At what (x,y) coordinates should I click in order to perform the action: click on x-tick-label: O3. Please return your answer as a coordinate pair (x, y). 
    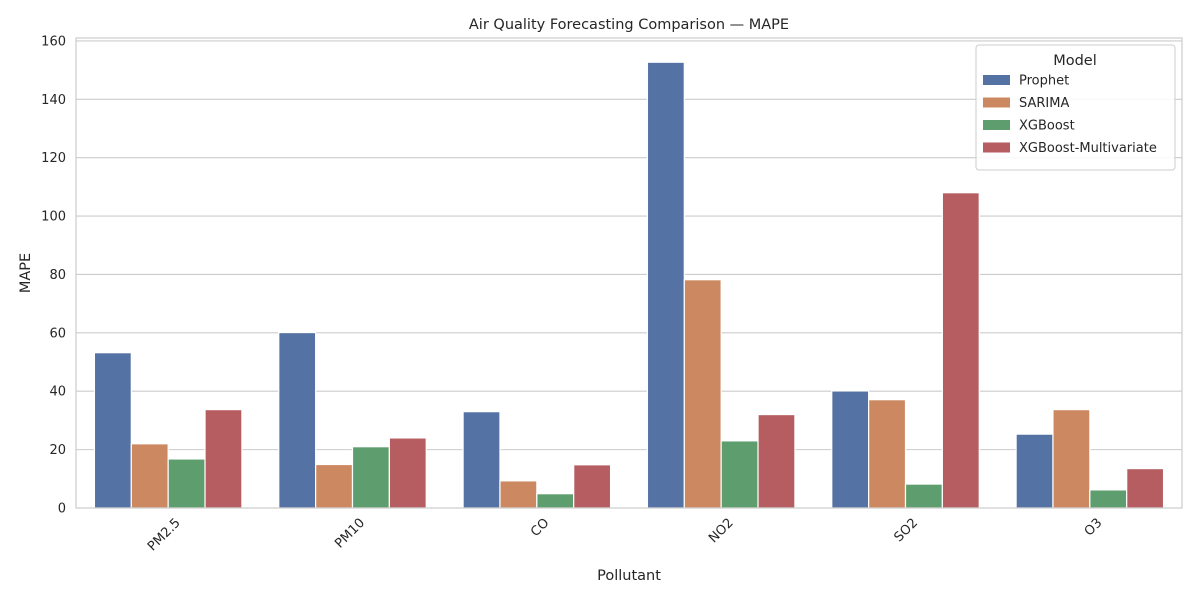
    Looking at the image, I should click on (1094, 528).